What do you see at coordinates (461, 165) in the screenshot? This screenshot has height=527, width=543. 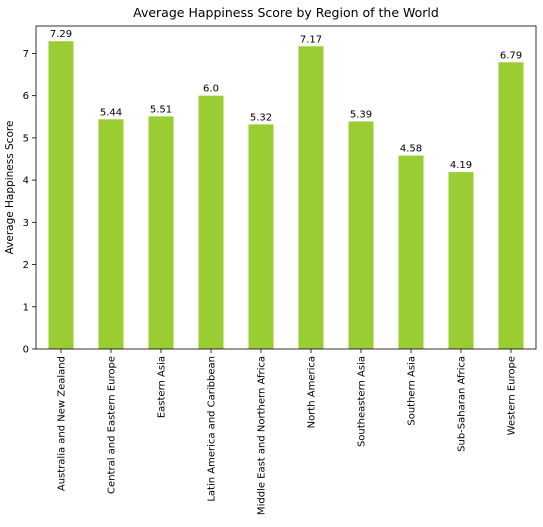 I see `data-label-8: 4.19` at bounding box center [461, 165].